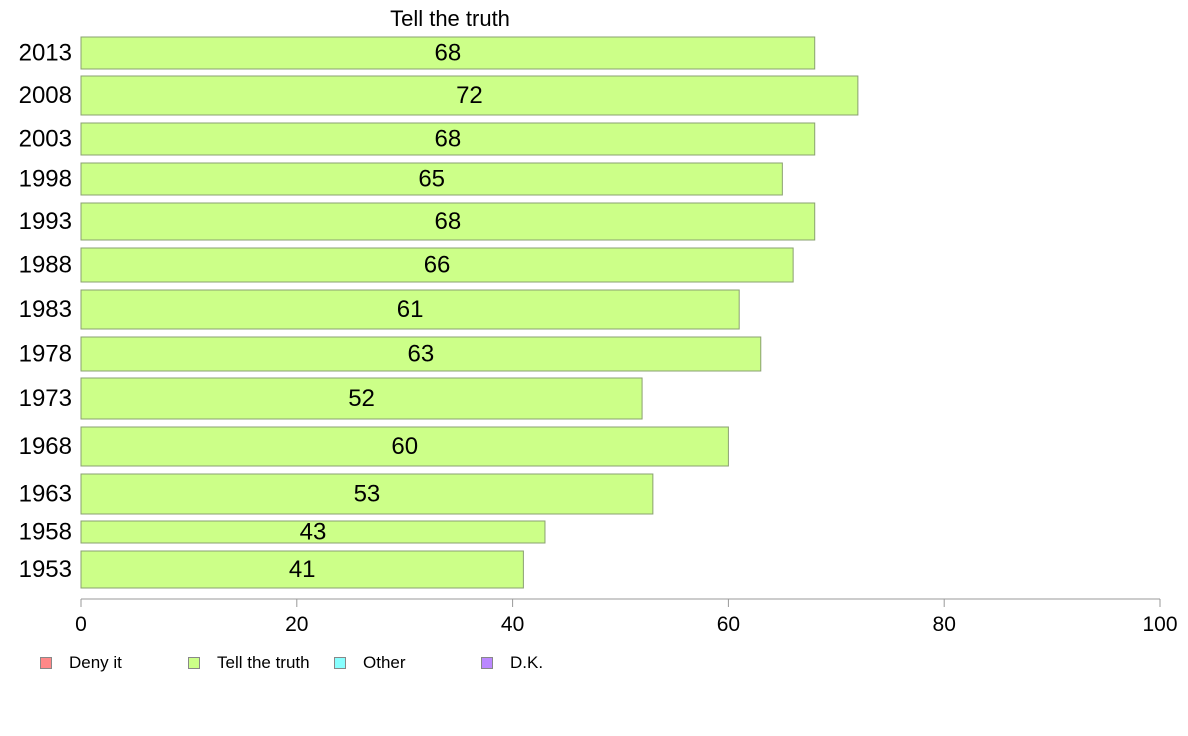 The width and height of the screenshot is (1188, 736). I want to click on legend-item-other: Other, so click(370, 663).